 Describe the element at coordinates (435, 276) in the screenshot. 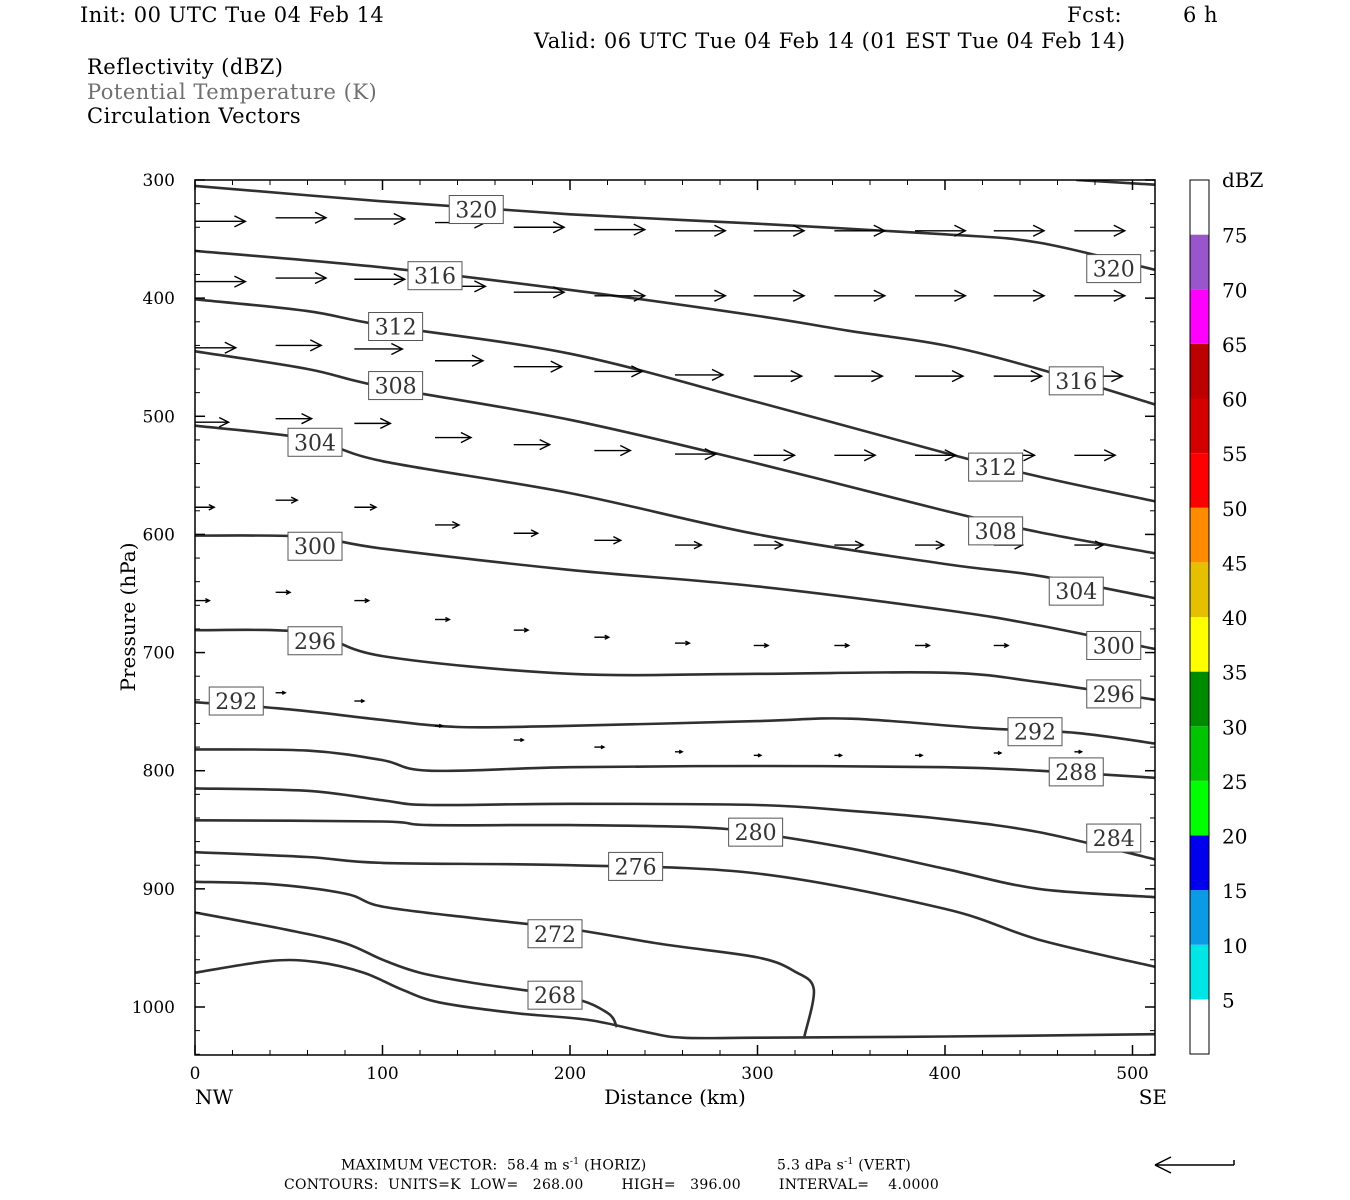

I see `contour-label-316: 316` at that location.